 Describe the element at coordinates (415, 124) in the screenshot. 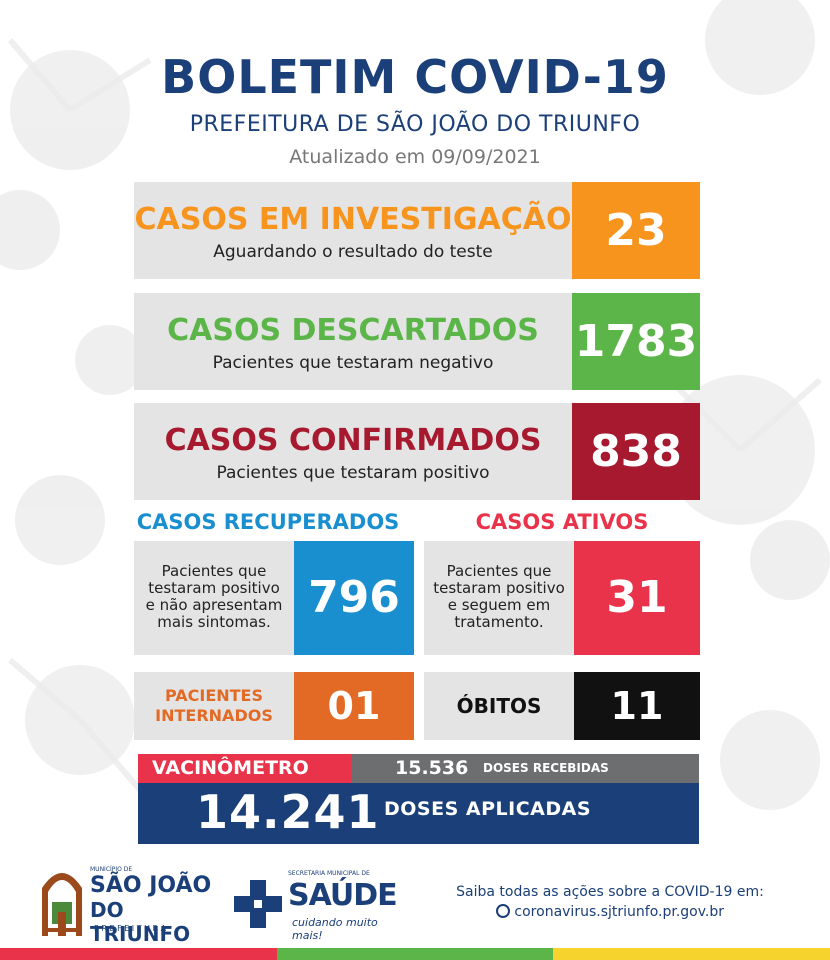

I see `page-subtitle: PREFEITURA DE SÃO JOÃO DO TRIUNFO` at that location.